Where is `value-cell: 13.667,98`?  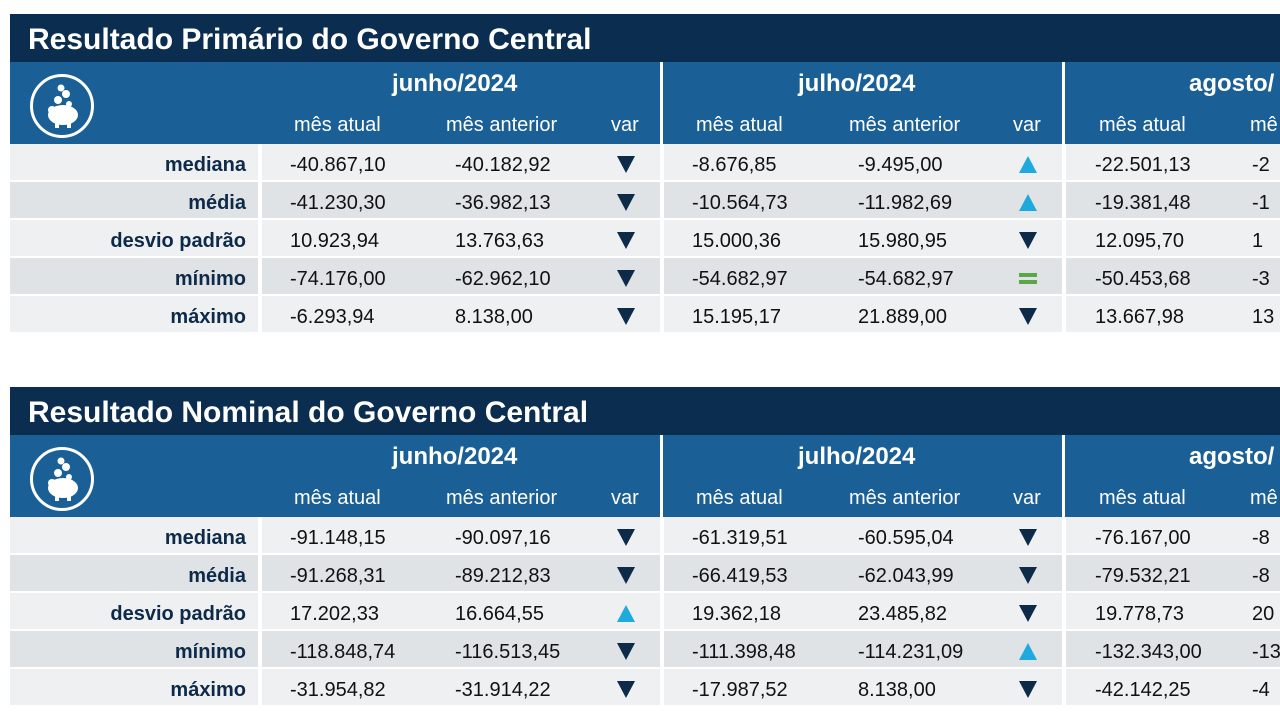
value-cell: 13.667,98 is located at coordinates (1139, 317).